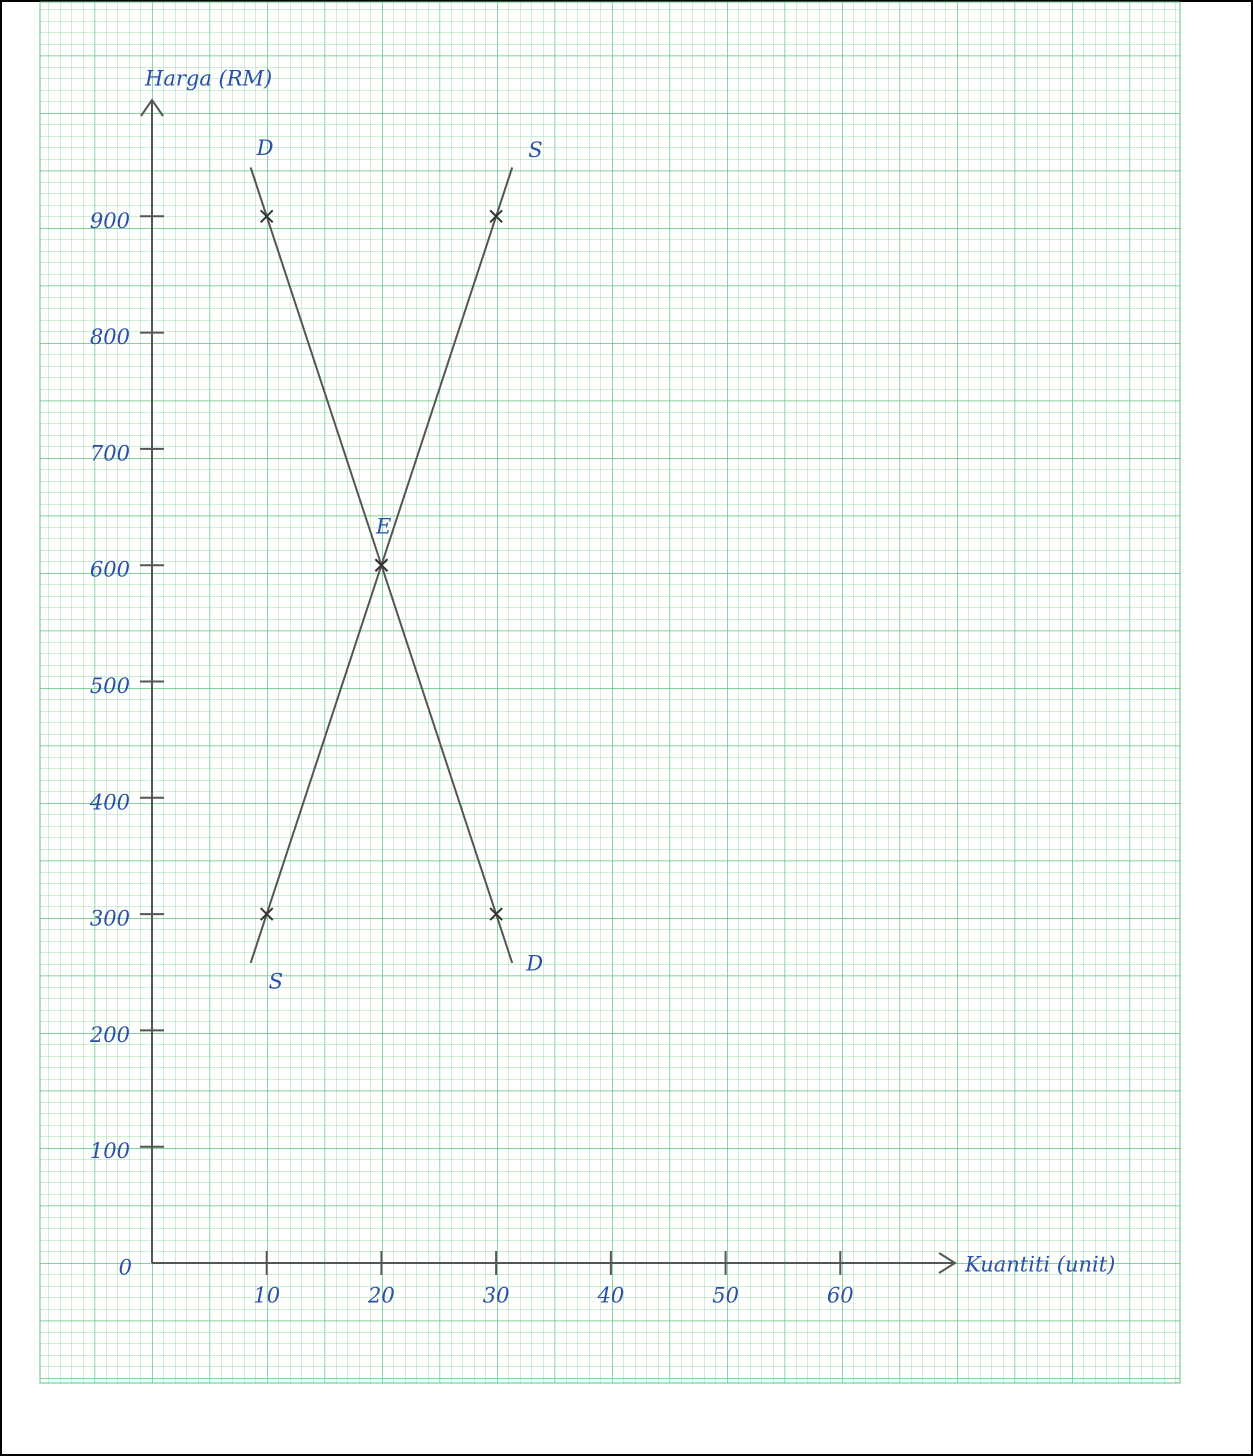 This screenshot has width=1253, height=1456. What do you see at coordinates (109, 1035) in the screenshot?
I see `y-tick-label: 200` at bounding box center [109, 1035].